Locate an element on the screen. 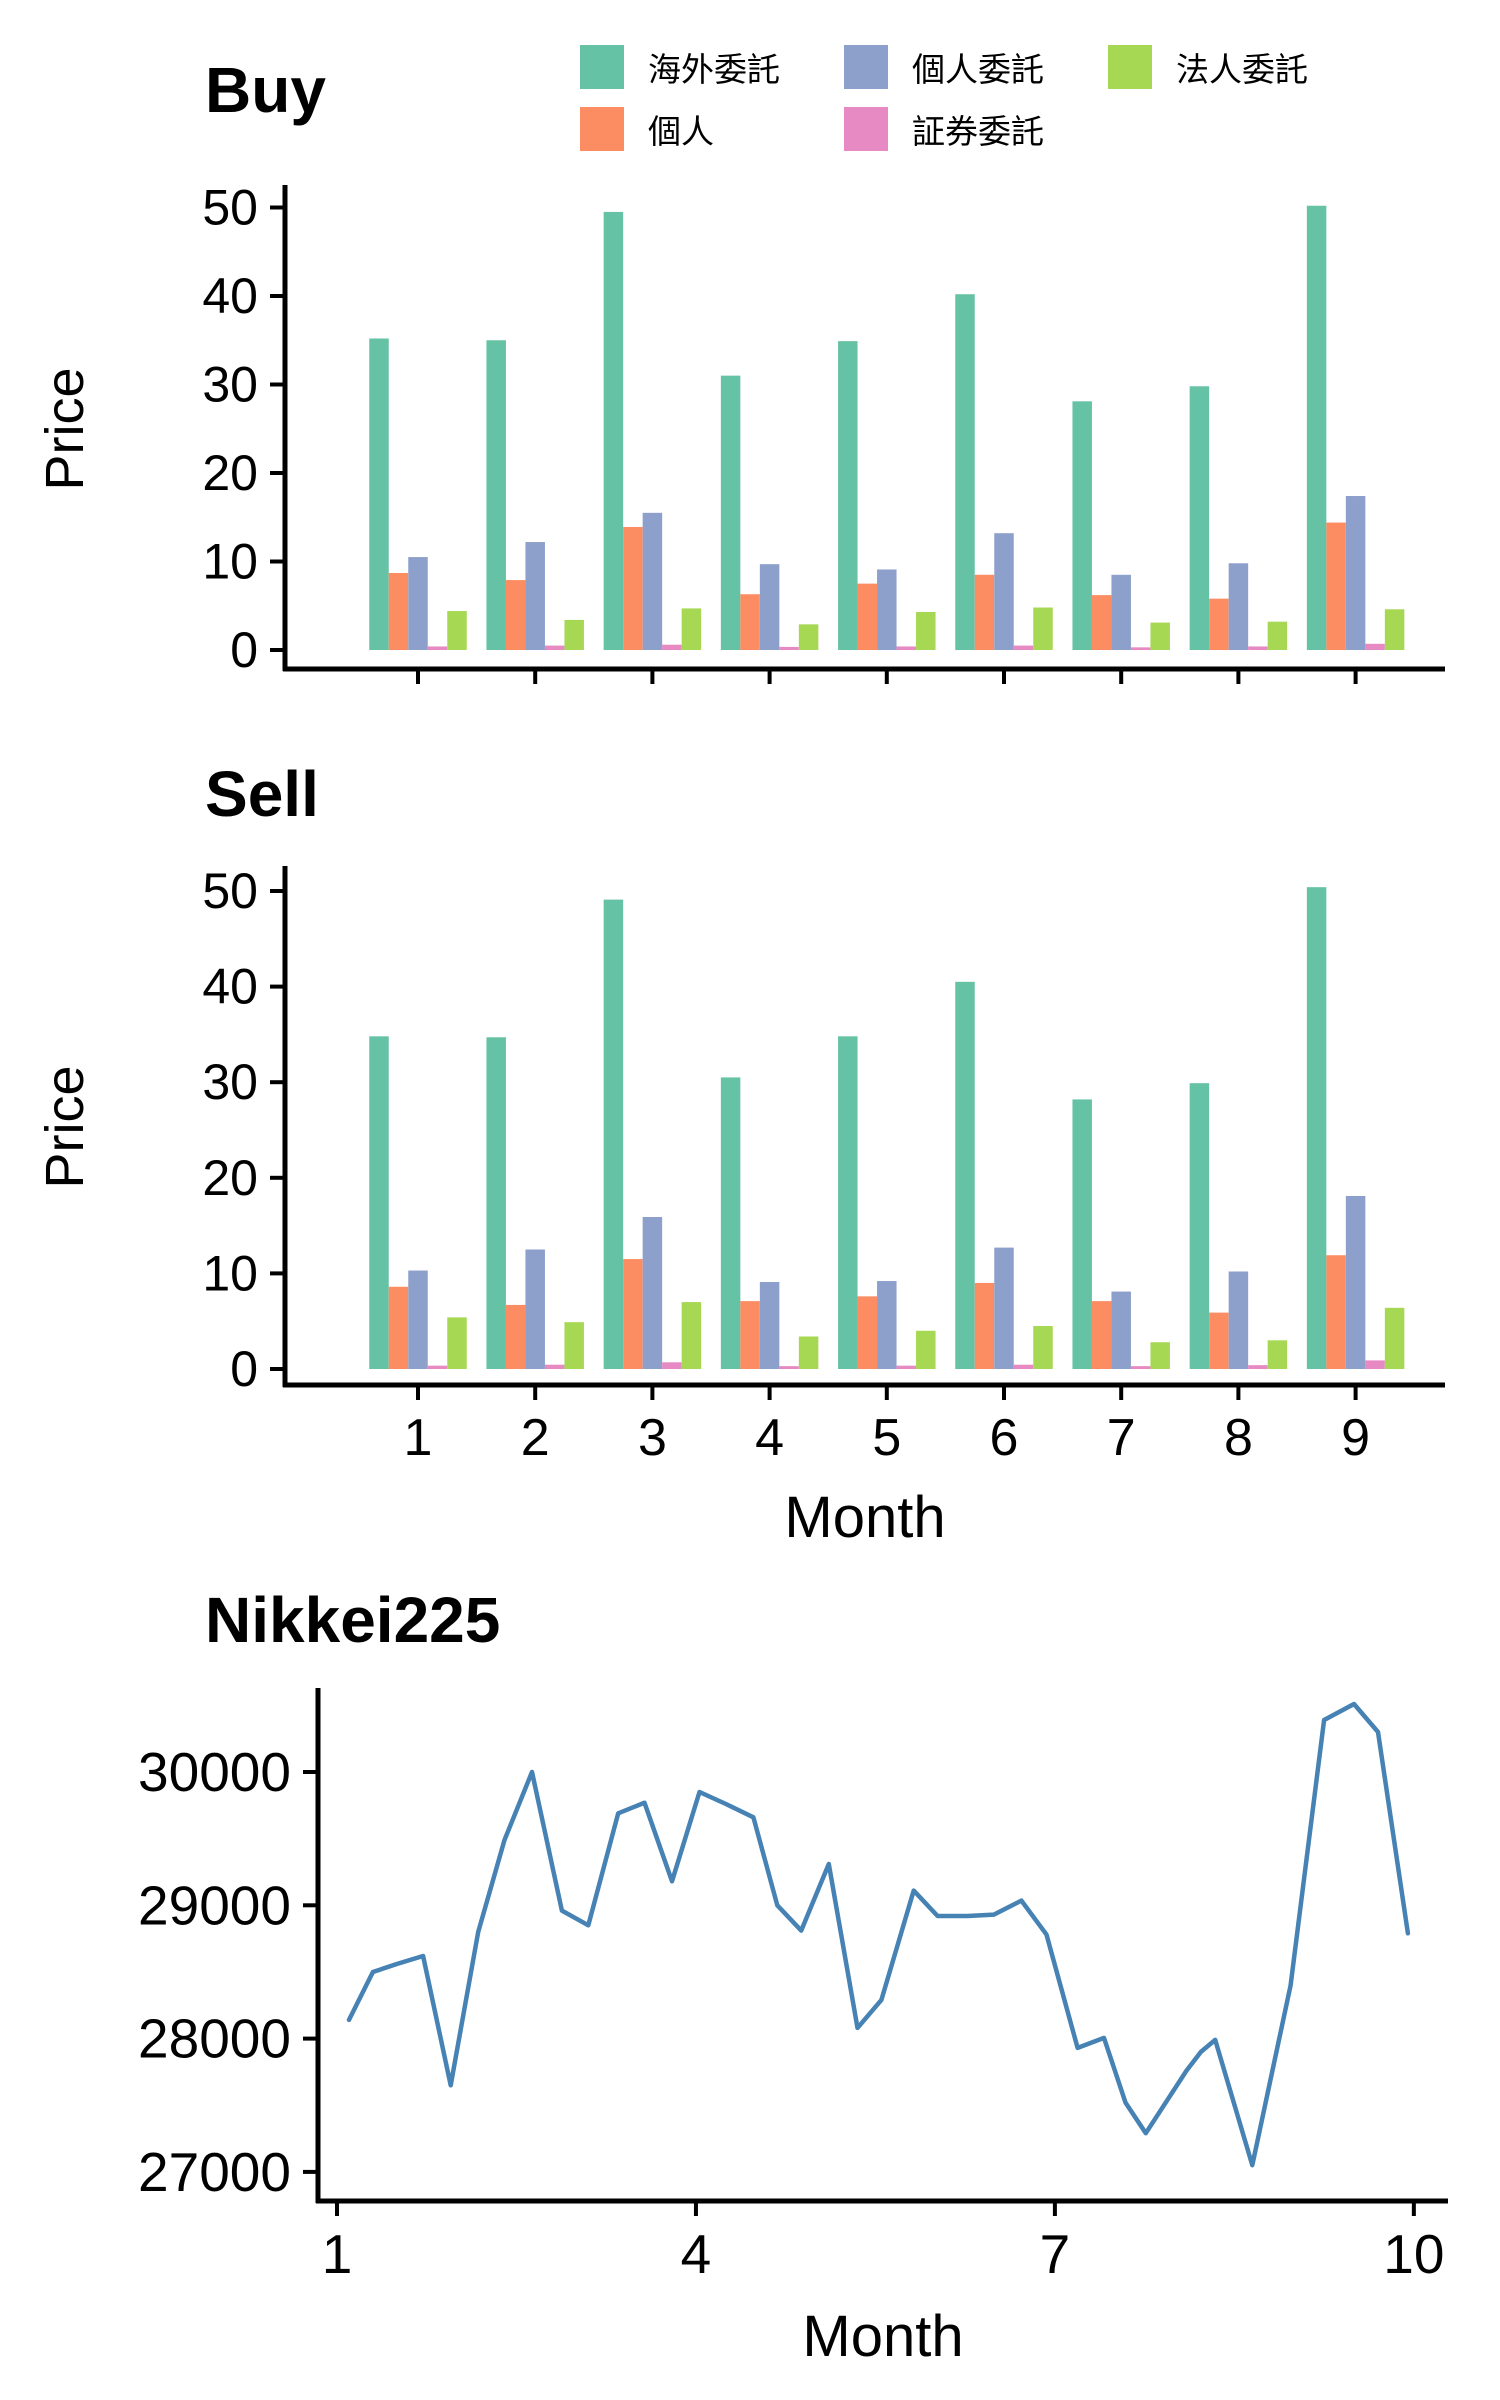 This screenshot has height=2400, width=1500. x-tick-label: 5 is located at coordinates (886, 1438).